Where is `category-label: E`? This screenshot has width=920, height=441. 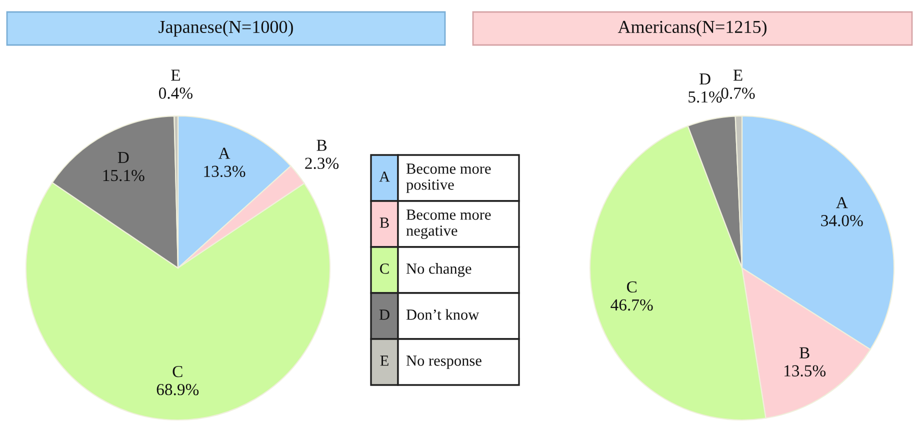
category-label: E is located at coordinates (384, 361).